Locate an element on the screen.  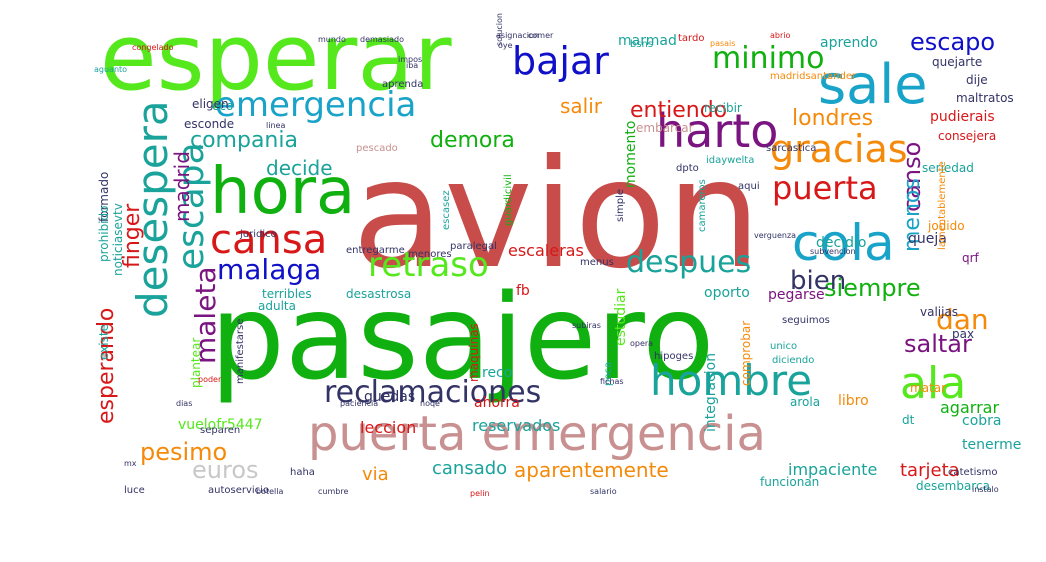
cloud-word: simple is located at coordinates (620, 205).